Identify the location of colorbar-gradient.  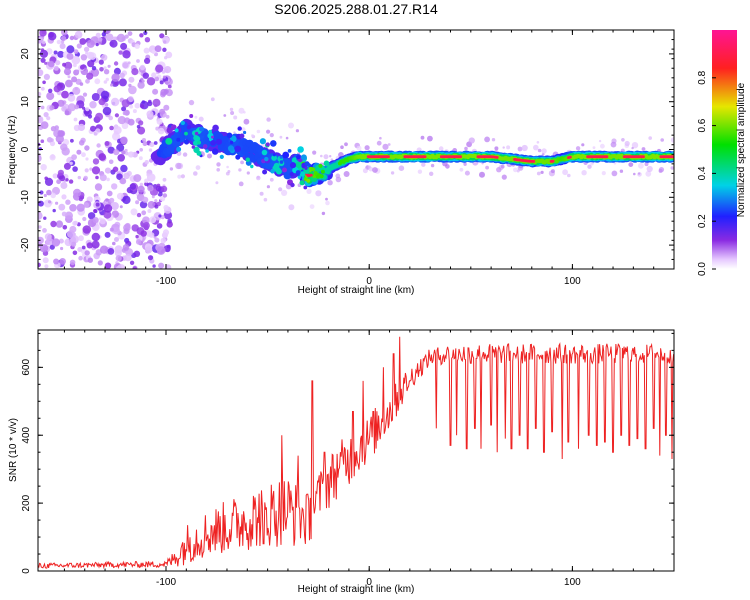
(724, 149).